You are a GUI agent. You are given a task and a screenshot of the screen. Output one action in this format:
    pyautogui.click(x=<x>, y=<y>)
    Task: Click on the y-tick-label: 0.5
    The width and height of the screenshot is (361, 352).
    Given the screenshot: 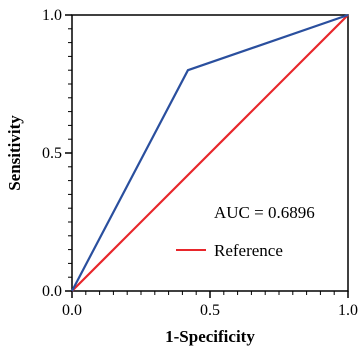 What is the action you would take?
    pyautogui.click(x=52, y=153)
    